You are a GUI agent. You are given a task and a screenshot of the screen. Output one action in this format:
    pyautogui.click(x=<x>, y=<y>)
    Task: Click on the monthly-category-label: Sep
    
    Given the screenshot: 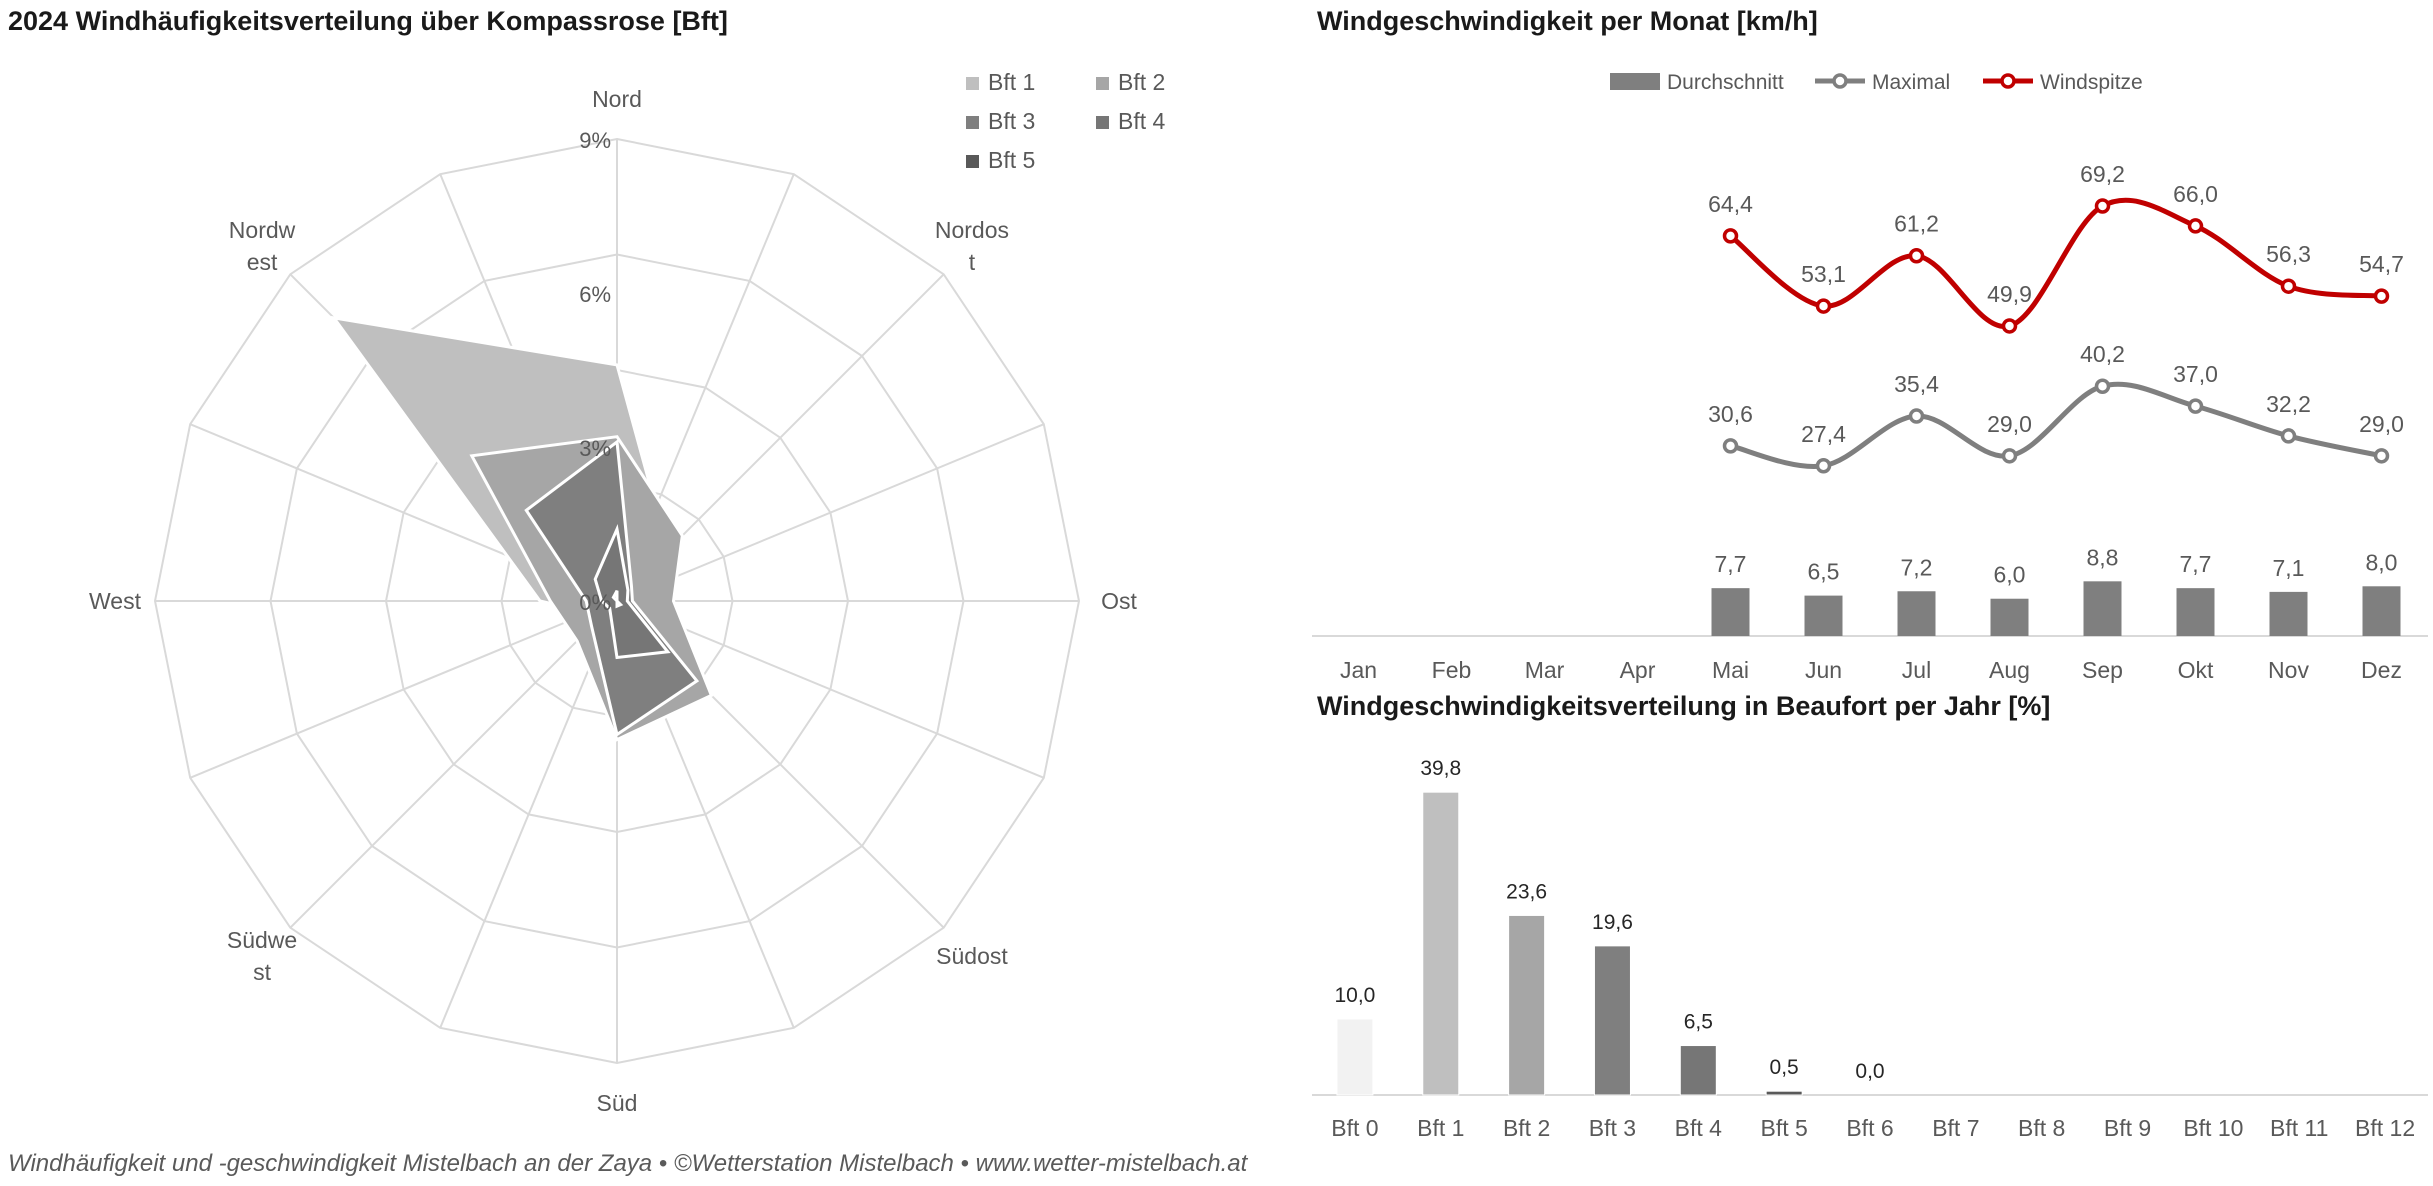 What is the action you would take?
    pyautogui.click(x=2102, y=670)
    